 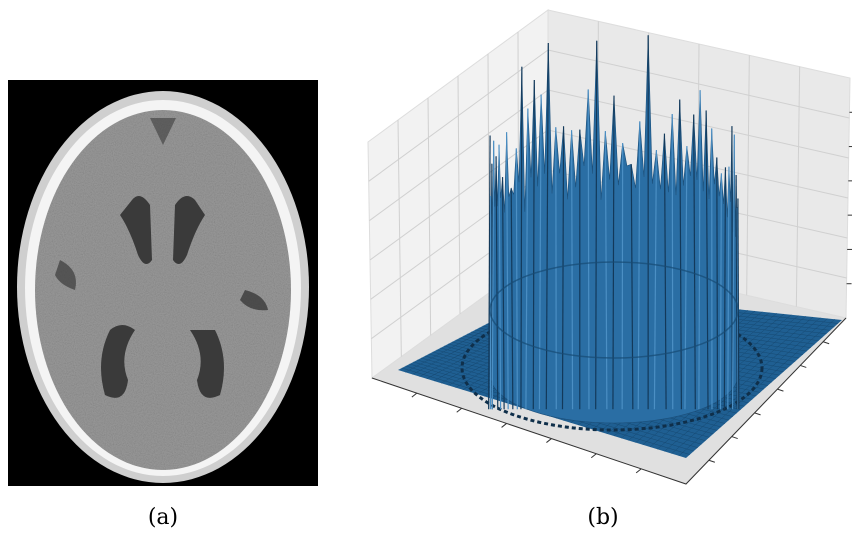 What do you see at coordinates (163, 131) in the screenshot?
I see `fissure` at bounding box center [163, 131].